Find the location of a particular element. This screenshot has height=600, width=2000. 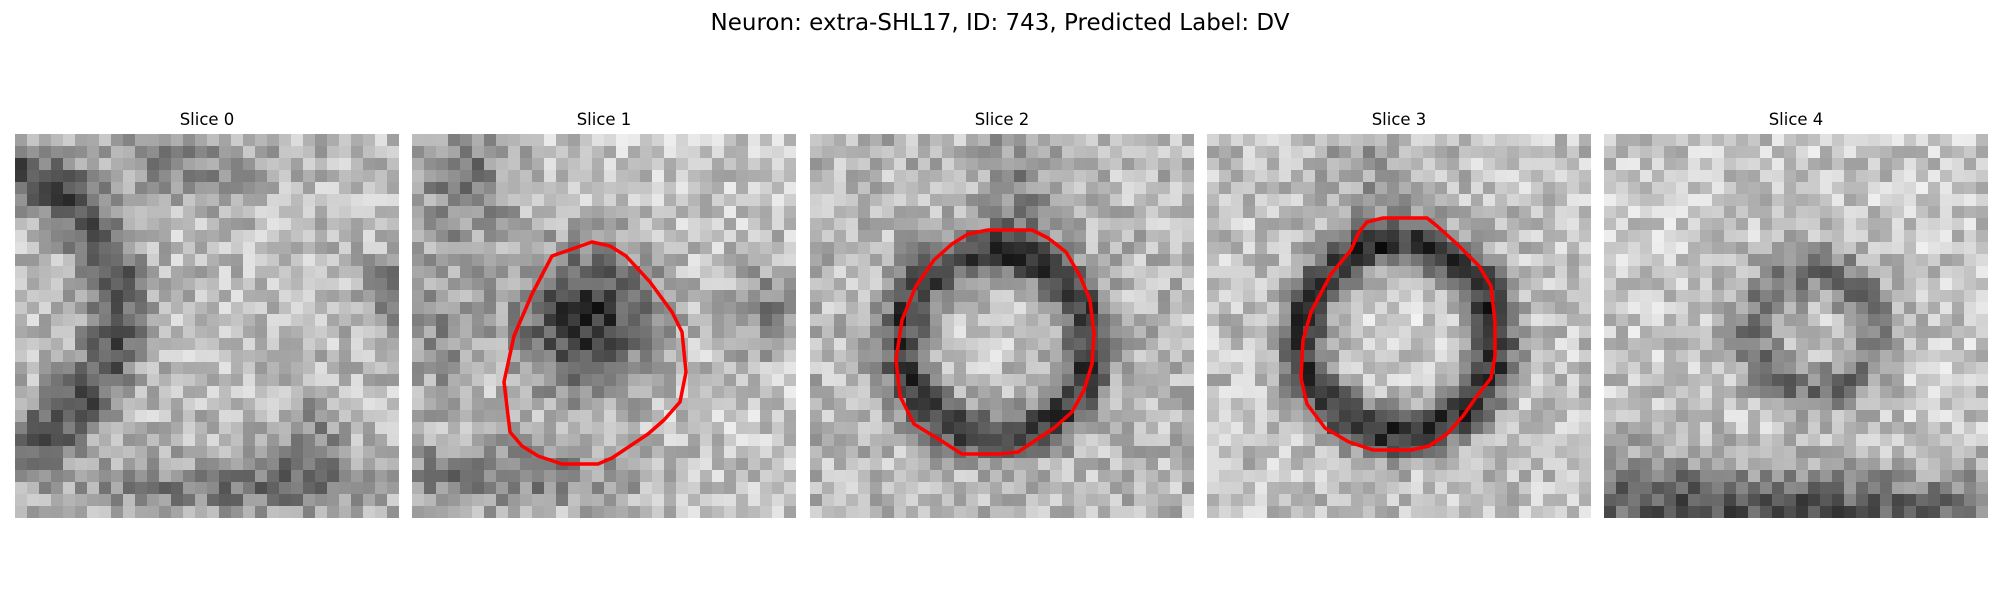

slice-panel-0: Slice 0 is located at coordinates (207, 313).